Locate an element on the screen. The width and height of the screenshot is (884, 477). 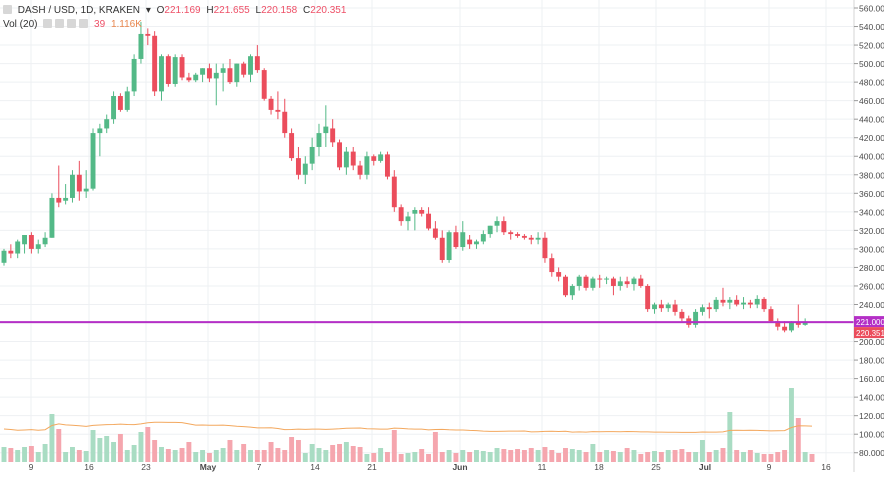
close-icon is located at coordinates (72, 23).